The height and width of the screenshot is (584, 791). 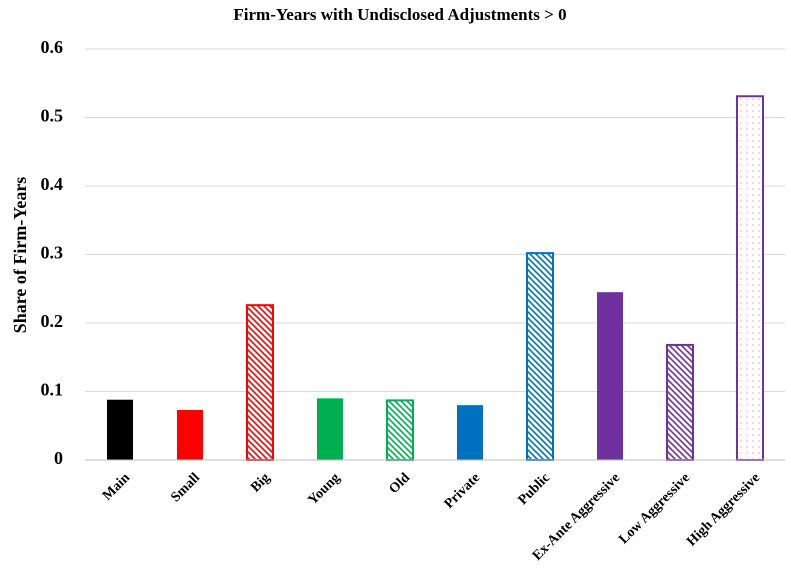 What do you see at coordinates (52, 47) in the screenshot?
I see `y-tick-label: 0.6` at bounding box center [52, 47].